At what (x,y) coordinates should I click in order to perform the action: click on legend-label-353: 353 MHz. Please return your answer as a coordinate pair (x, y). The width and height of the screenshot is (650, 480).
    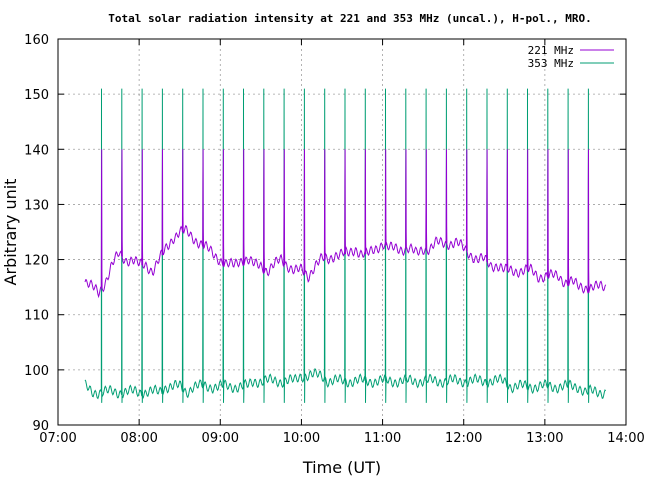
    Looking at the image, I should click on (551, 63).